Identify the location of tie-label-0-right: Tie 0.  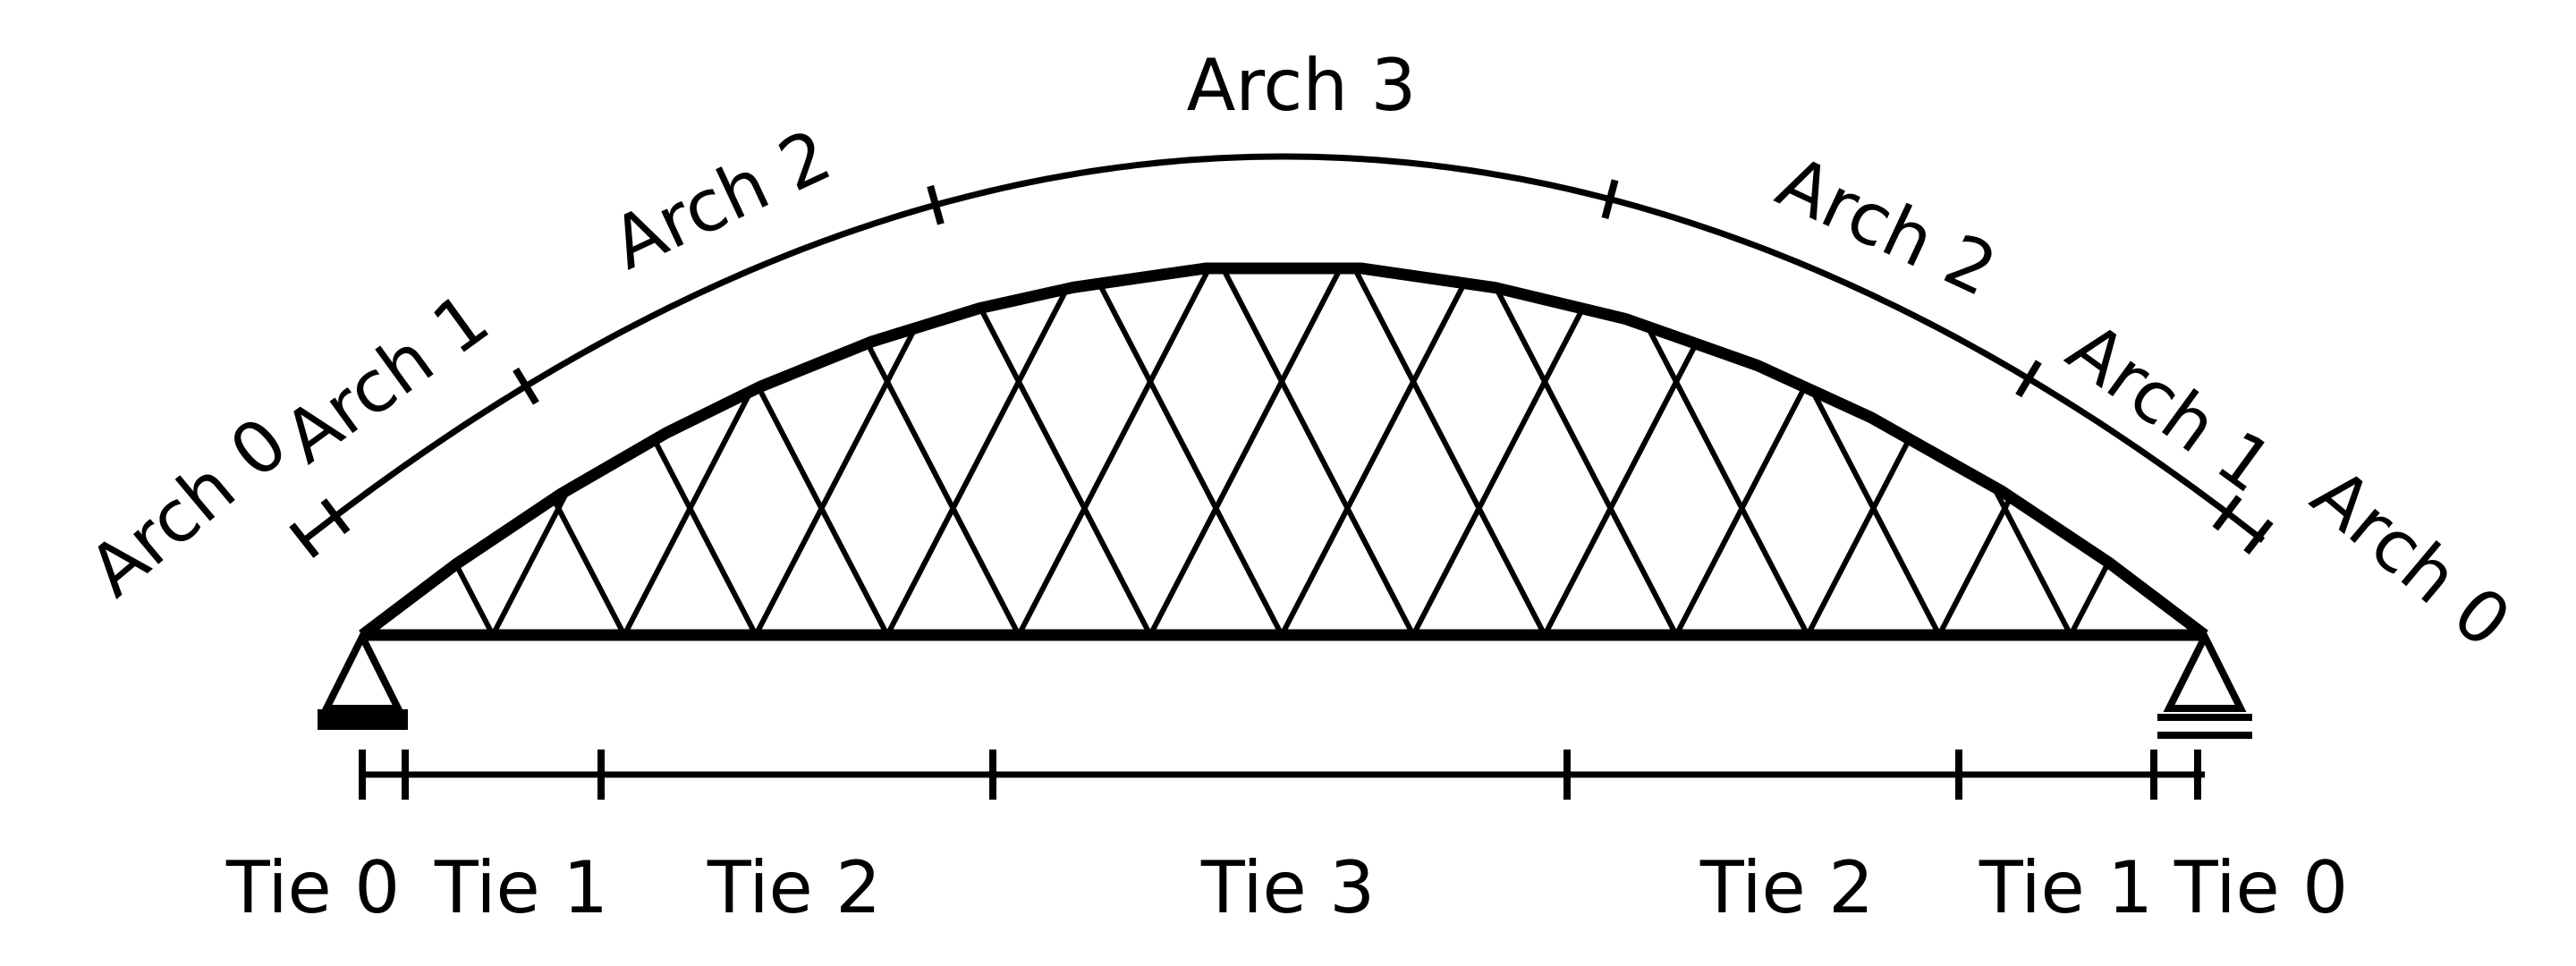
(2261, 887).